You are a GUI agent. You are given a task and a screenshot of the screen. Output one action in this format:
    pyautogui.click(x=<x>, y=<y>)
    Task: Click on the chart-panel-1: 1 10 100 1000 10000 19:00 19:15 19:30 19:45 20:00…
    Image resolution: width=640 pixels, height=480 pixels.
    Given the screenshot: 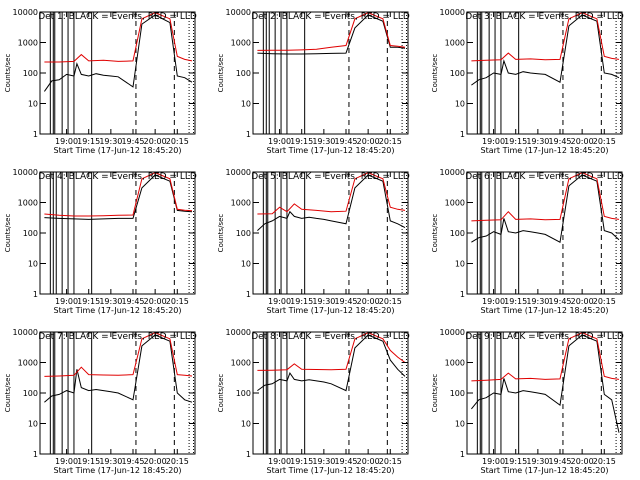 What is the action you would take?
    pyautogui.click(x=100, y=81)
    